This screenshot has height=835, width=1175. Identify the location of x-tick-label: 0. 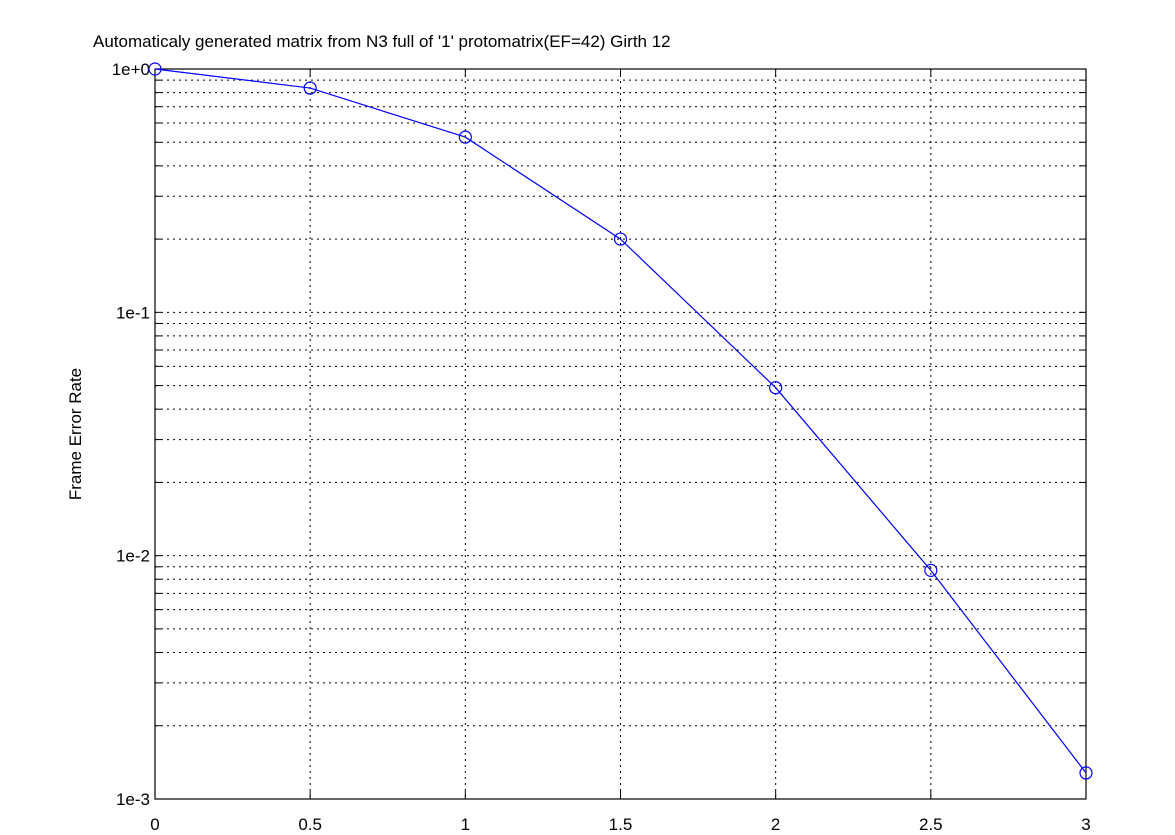
(154, 824).